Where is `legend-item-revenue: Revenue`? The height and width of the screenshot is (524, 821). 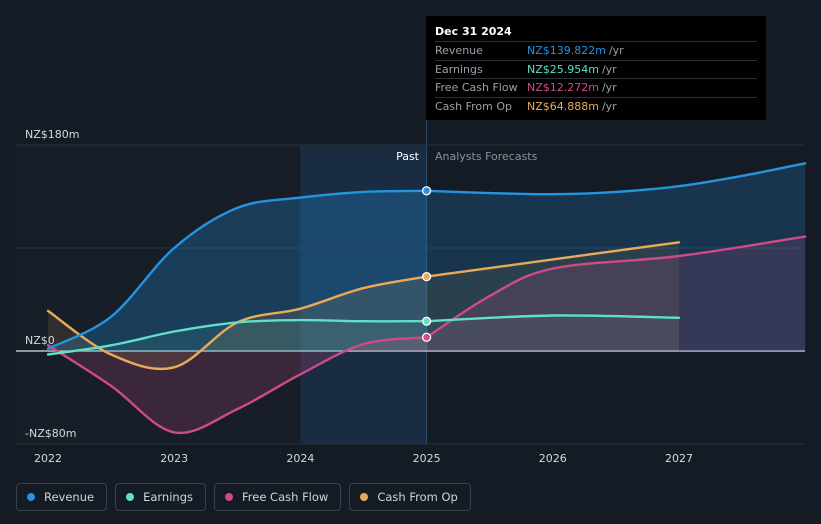 legend-item-revenue: Revenue is located at coordinates (62, 497).